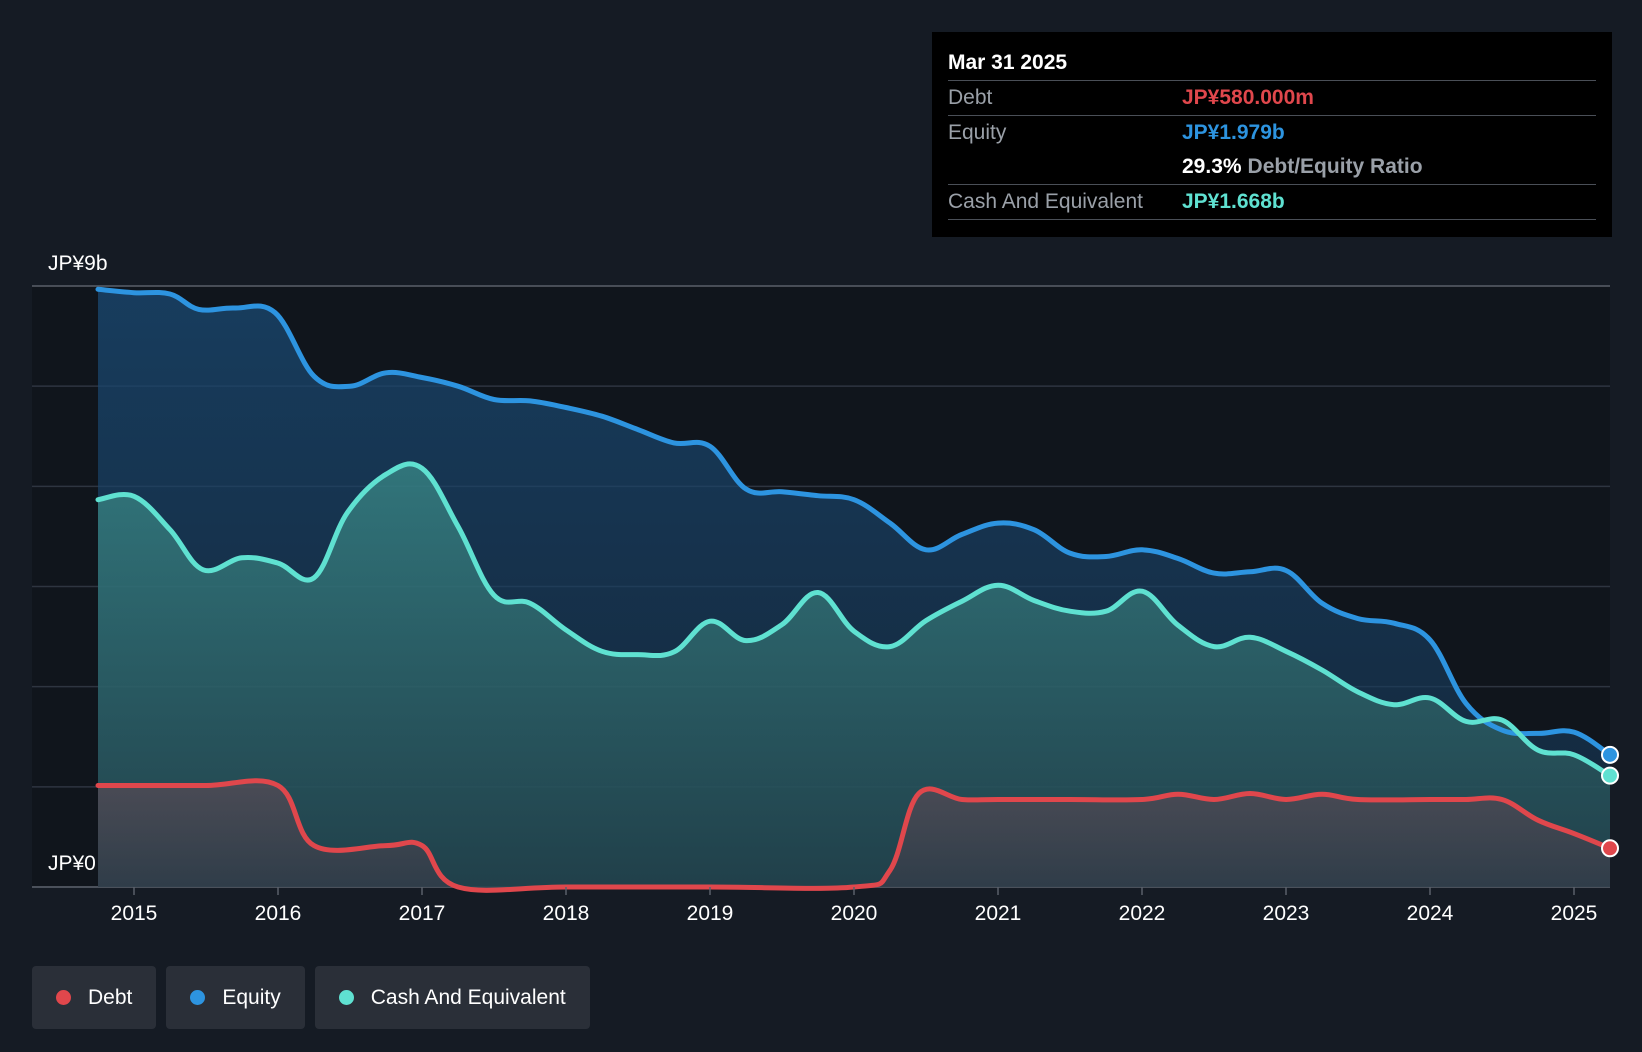  I want to click on x-tick-label: 2016, so click(278, 913).